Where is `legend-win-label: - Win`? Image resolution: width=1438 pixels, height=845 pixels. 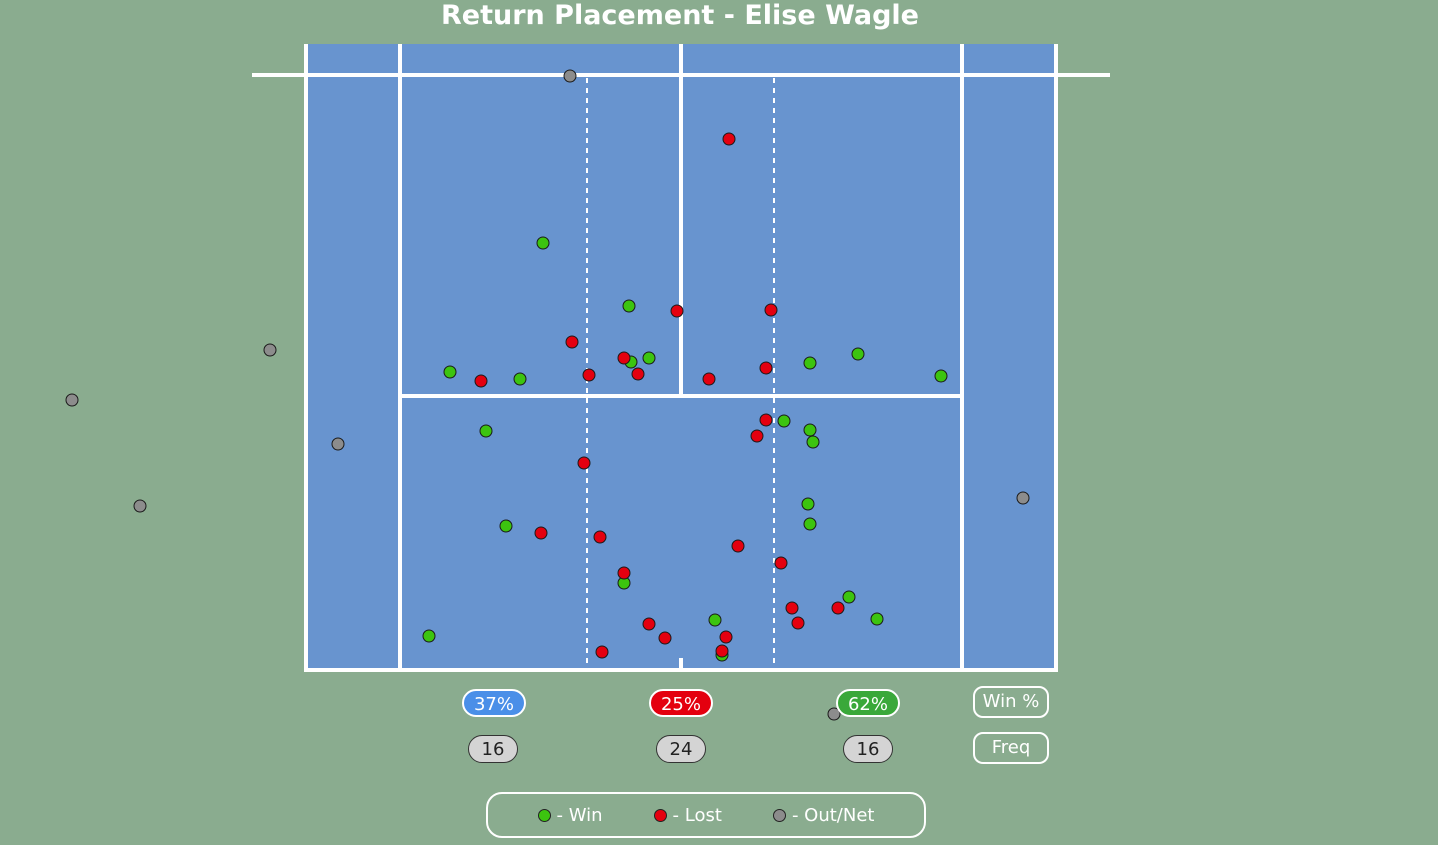 legend-win-label: - Win is located at coordinates (579, 815).